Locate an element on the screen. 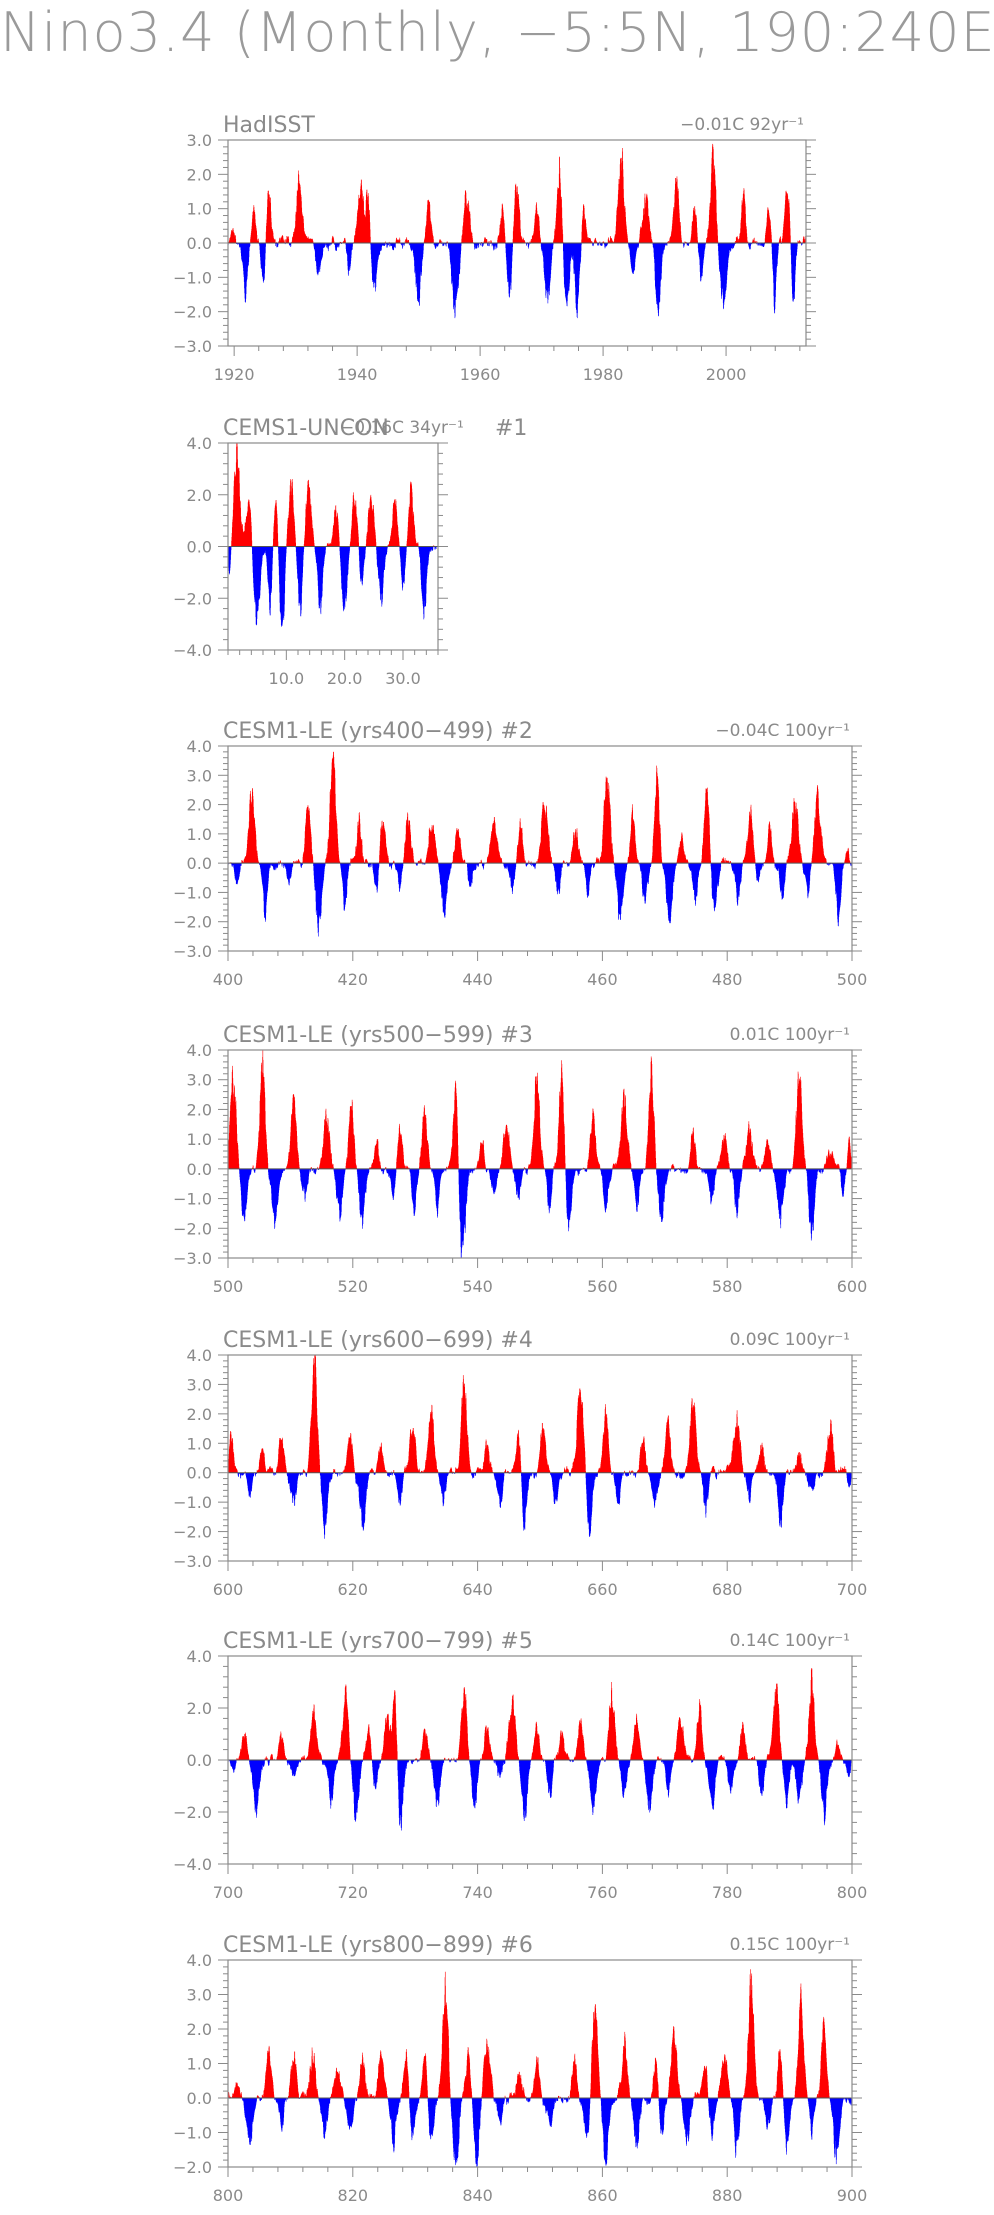 The image size is (994, 2215). x-tick-label: 660 is located at coordinates (602, 1589).